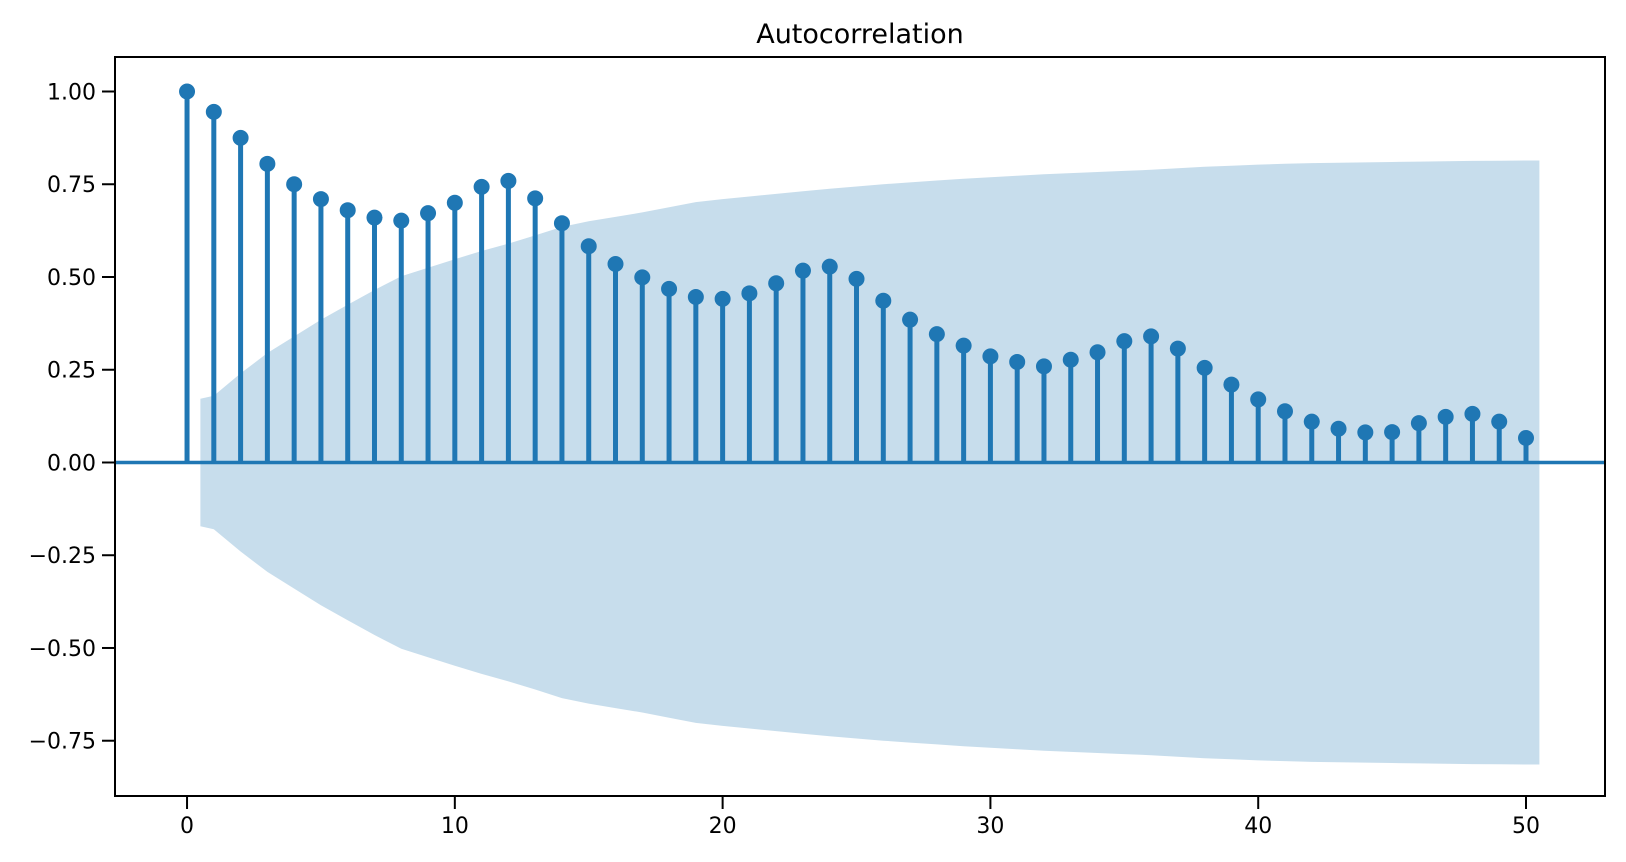 The width and height of the screenshot is (1626, 862). What do you see at coordinates (723, 826) in the screenshot?
I see `x-tick-label: 20` at bounding box center [723, 826].